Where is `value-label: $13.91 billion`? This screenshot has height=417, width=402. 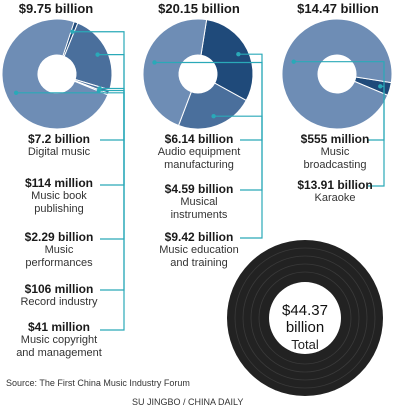
value-label: $13.91 billion is located at coordinates (335, 185).